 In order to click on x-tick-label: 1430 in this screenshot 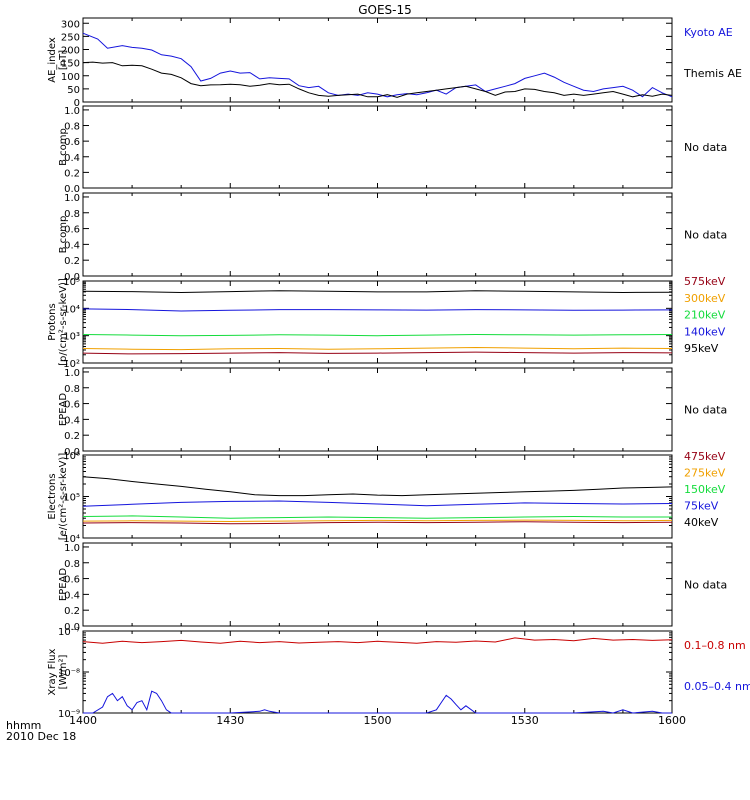, I will do `click(230, 720)`.